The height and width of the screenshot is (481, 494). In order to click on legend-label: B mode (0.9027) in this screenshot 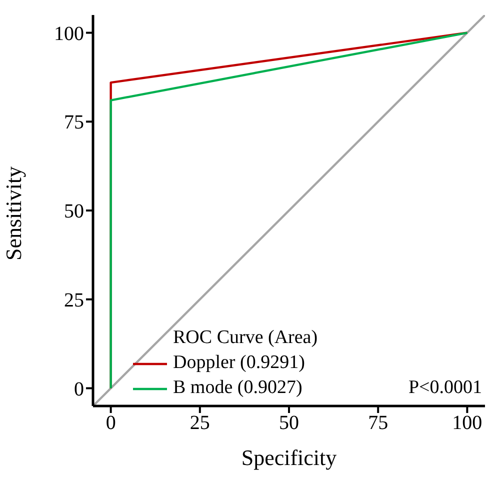, I will do `click(237, 388)`.